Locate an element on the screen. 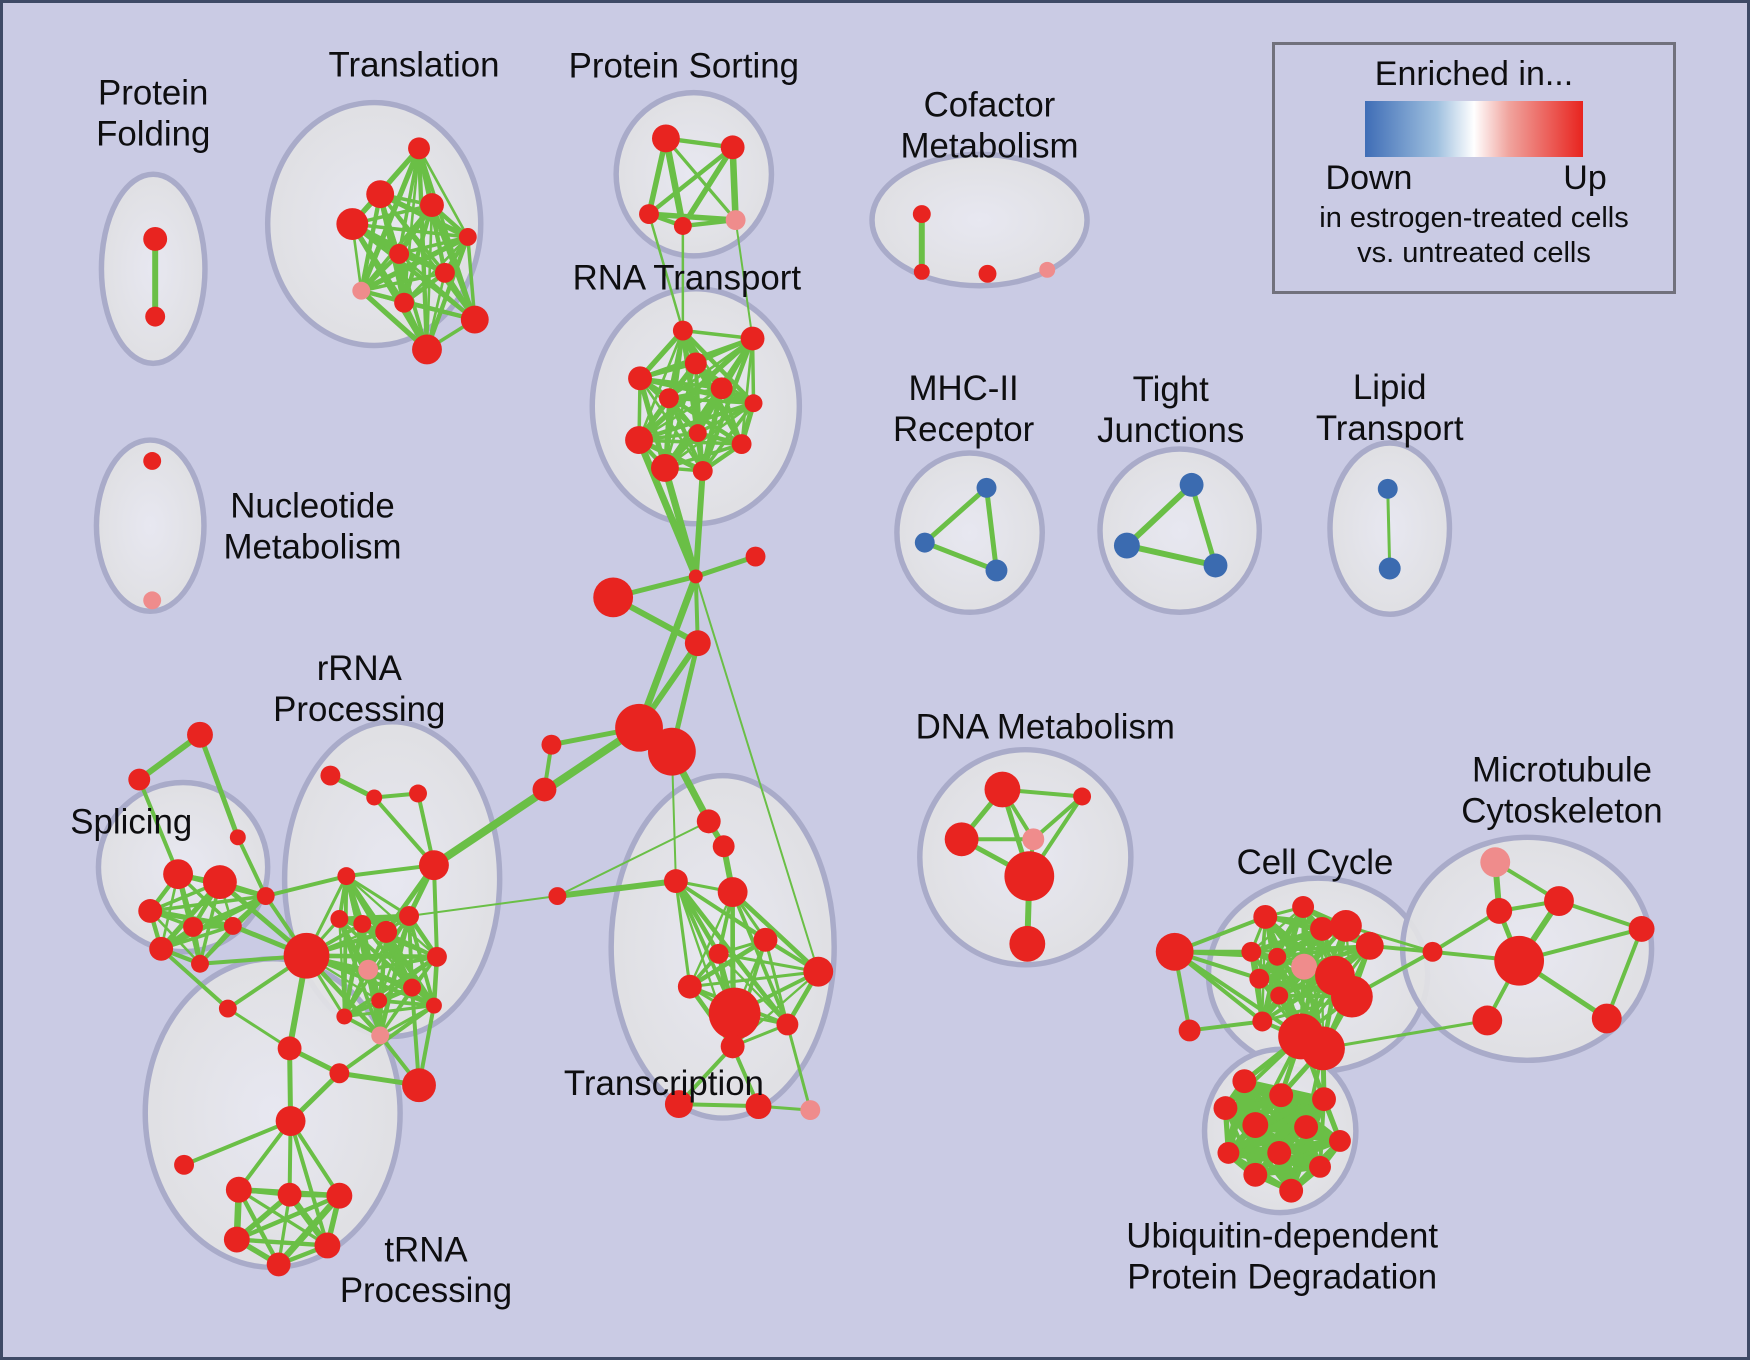 This screenshot has height=1360, width=1750. edge-mc4-mc3 is located at coordinates (1466, 931).